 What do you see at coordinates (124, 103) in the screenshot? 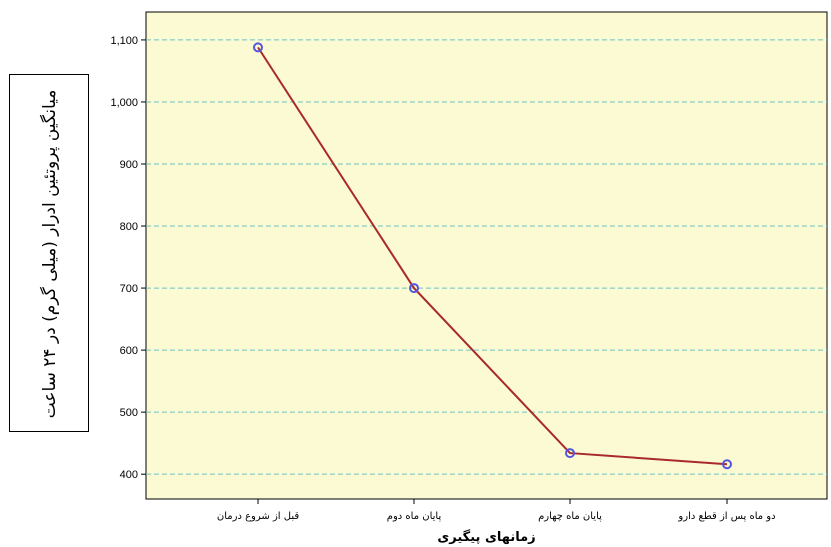
I see `y-tick-label: 1,000` at bounding box center [124, 103].